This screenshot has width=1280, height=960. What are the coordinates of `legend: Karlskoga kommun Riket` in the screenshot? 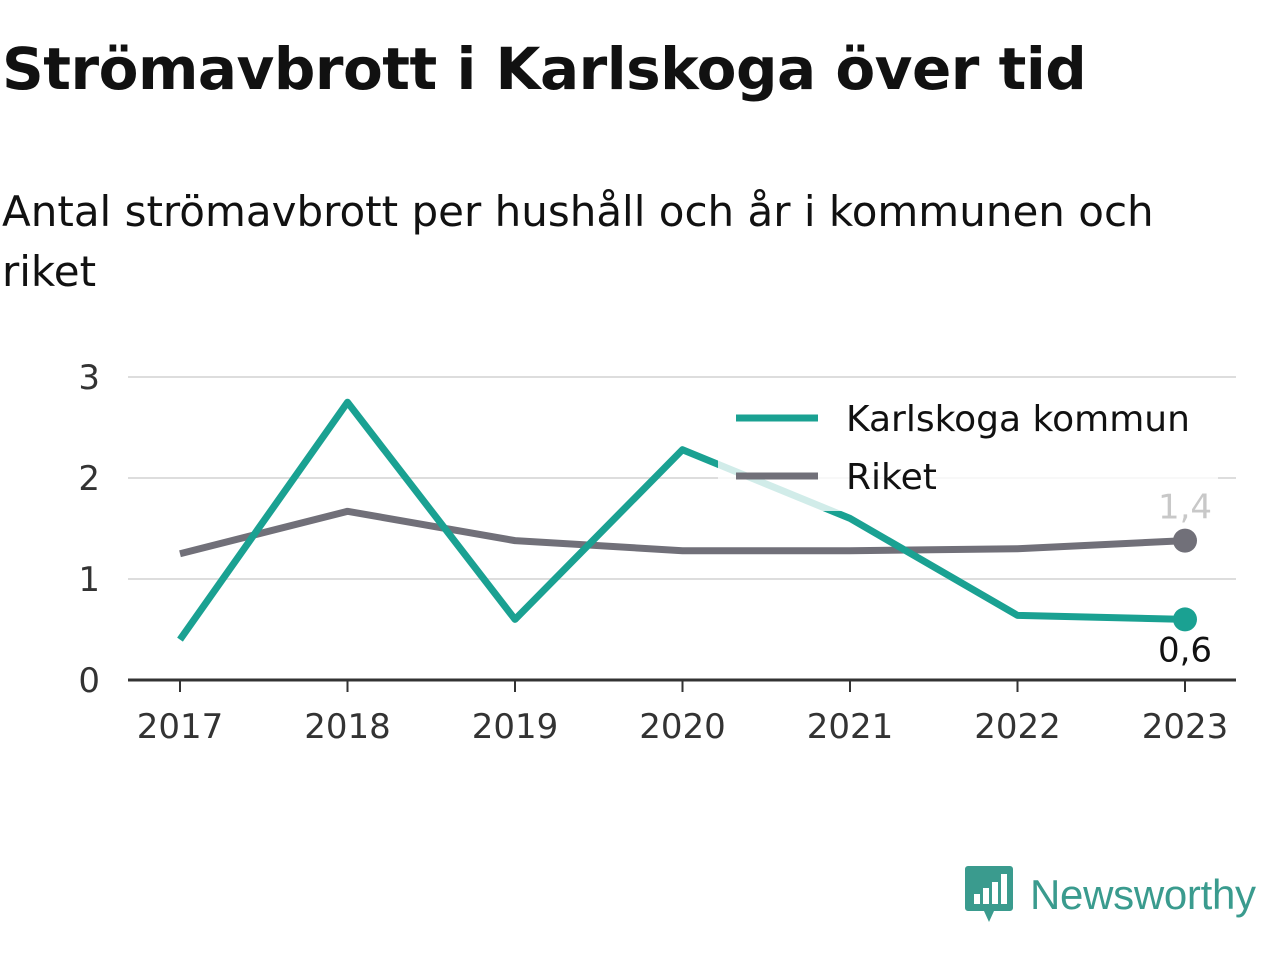 It's located at (968, 453).